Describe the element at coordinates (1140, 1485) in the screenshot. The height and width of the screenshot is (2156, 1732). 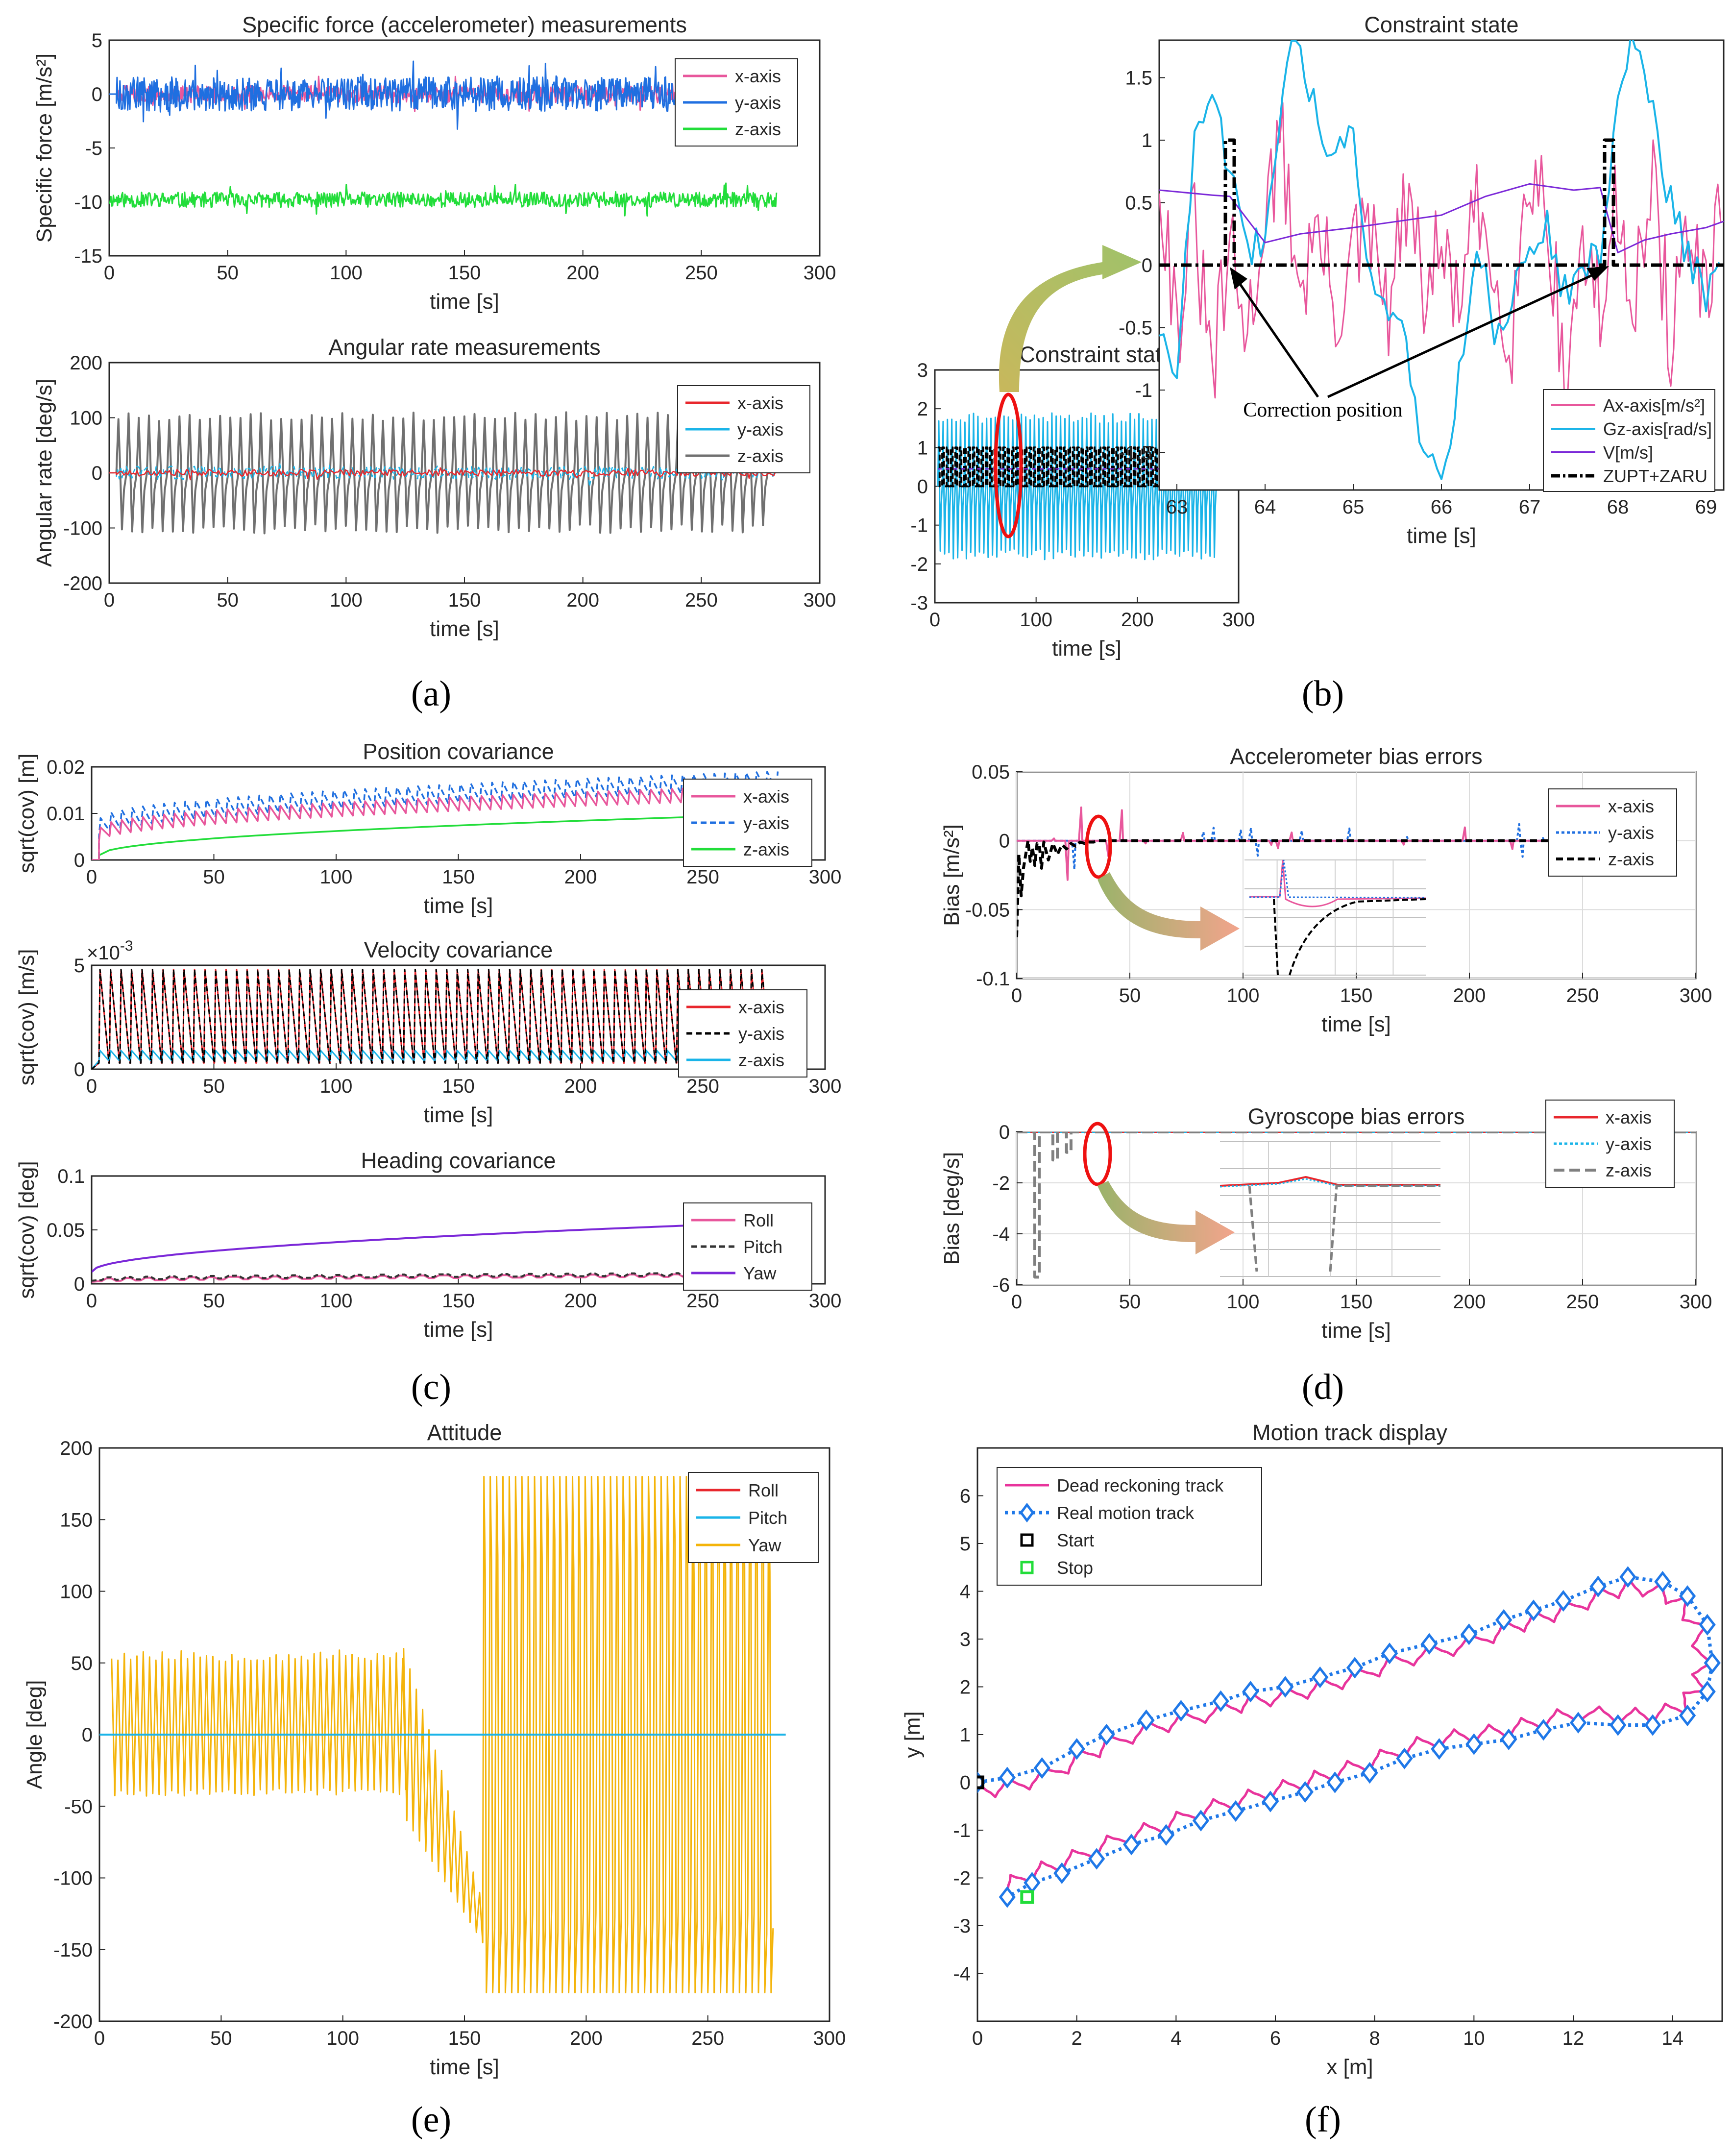
I see `legend-label: Dead reckoning track` at that location.